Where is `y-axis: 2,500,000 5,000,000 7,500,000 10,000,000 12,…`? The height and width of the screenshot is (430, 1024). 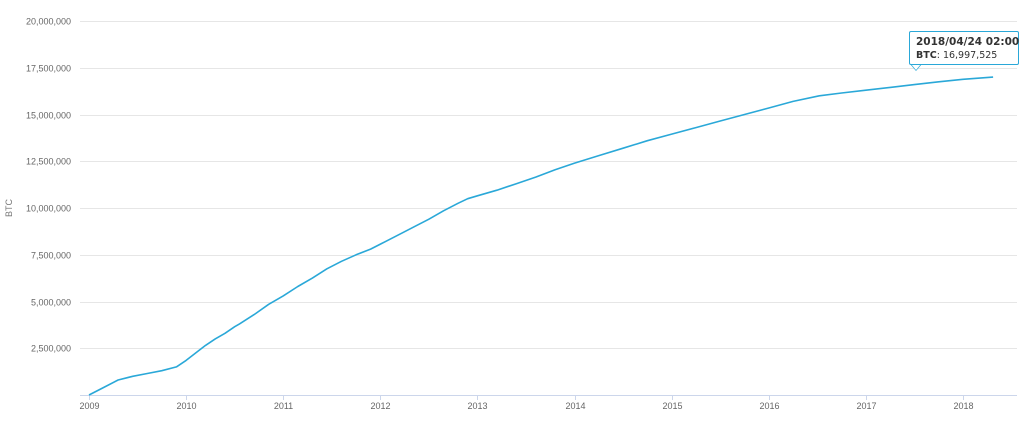
y-axis: 2,500,000 5,000,000 7,500,000 10,000,000 12,… is located at coordinates (48, 185).